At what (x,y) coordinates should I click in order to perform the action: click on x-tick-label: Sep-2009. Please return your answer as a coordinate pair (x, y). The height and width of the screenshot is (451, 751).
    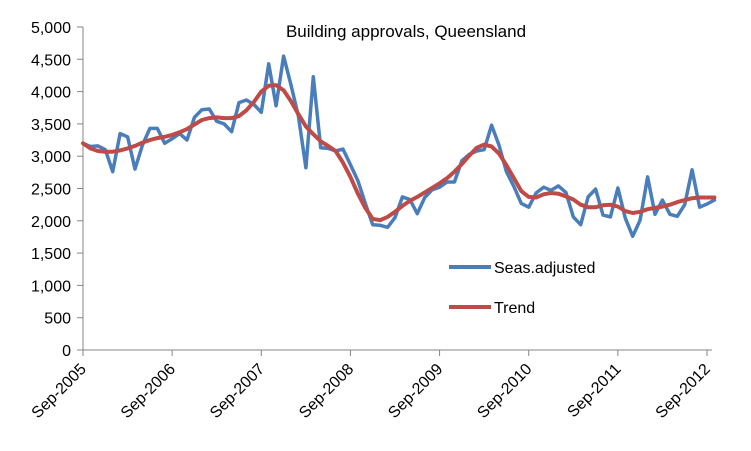
    Looking at the image, I should click on (415, 391).